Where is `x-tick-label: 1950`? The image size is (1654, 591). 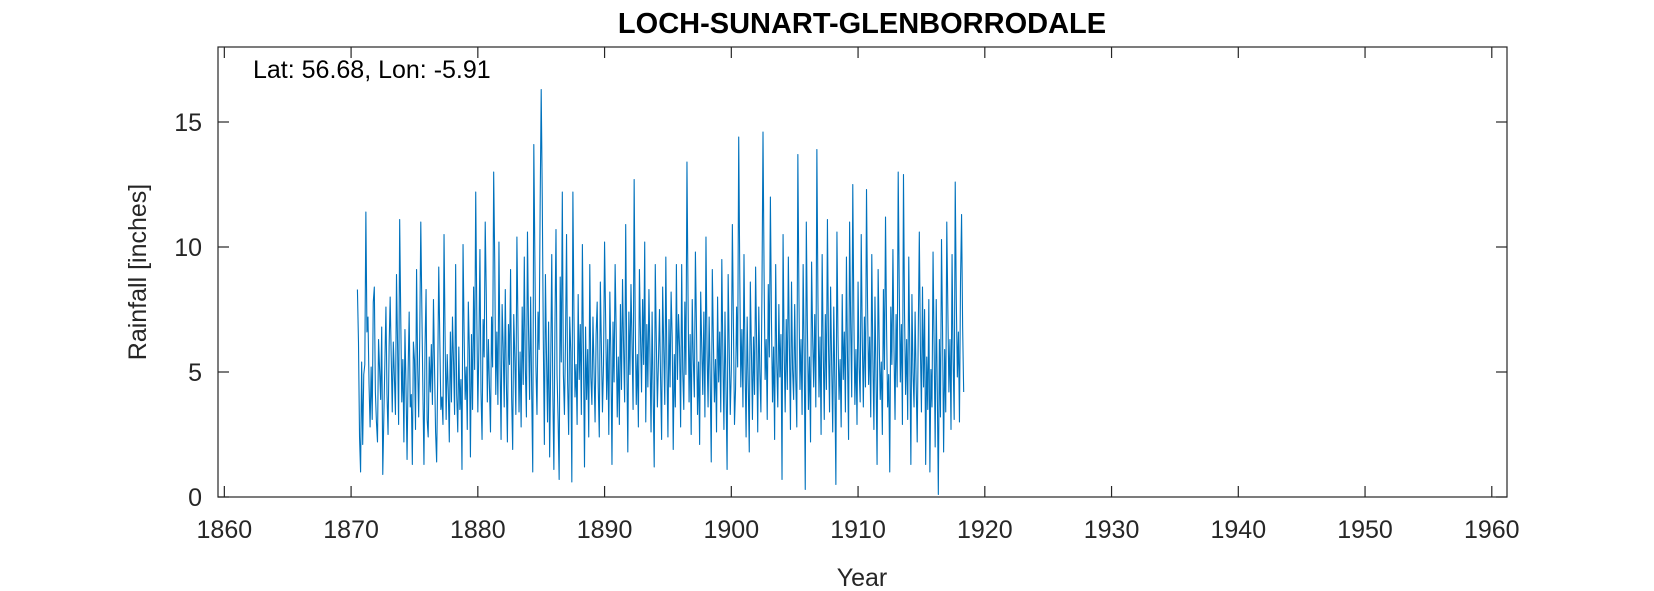
x-tick-label: 1950 is located at coordinates (1365, 530).